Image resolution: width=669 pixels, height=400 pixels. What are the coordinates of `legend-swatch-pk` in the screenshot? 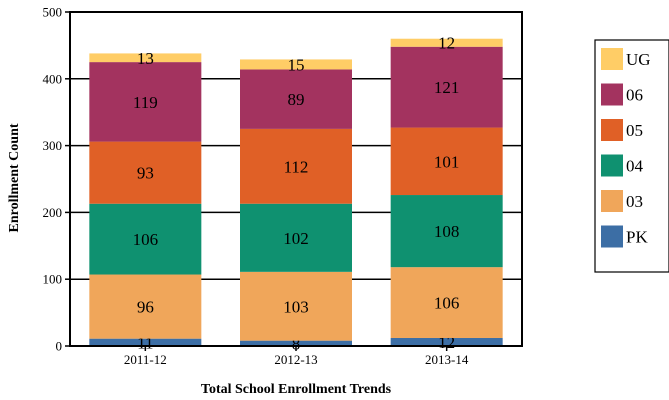 It's located at (612, 236).